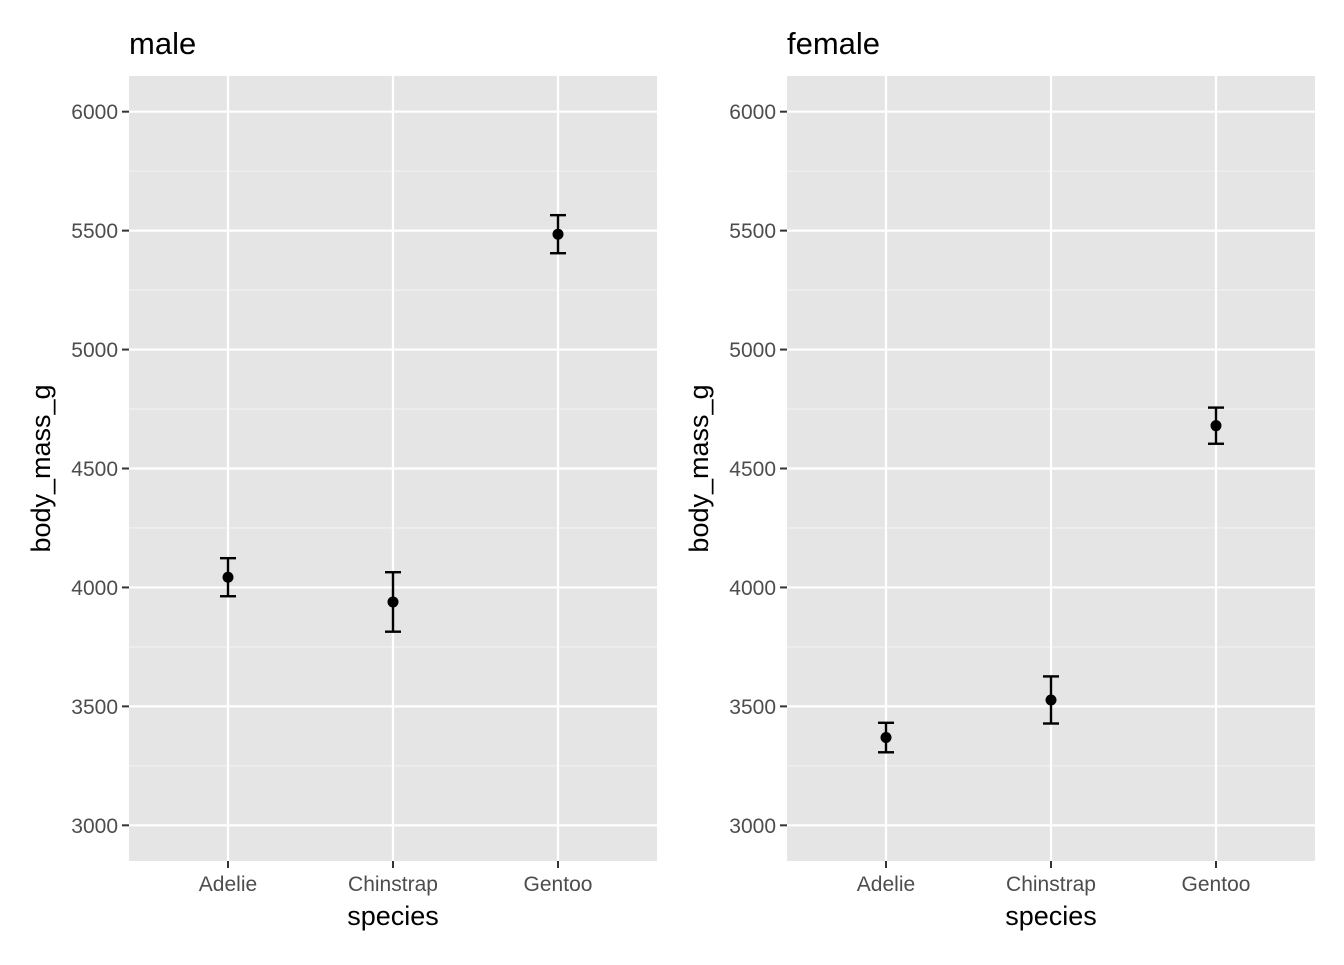  What do you see at coordinates (162, 43) in the screenshot?
I see `panel-title: male` at bounding box center [162, 43].